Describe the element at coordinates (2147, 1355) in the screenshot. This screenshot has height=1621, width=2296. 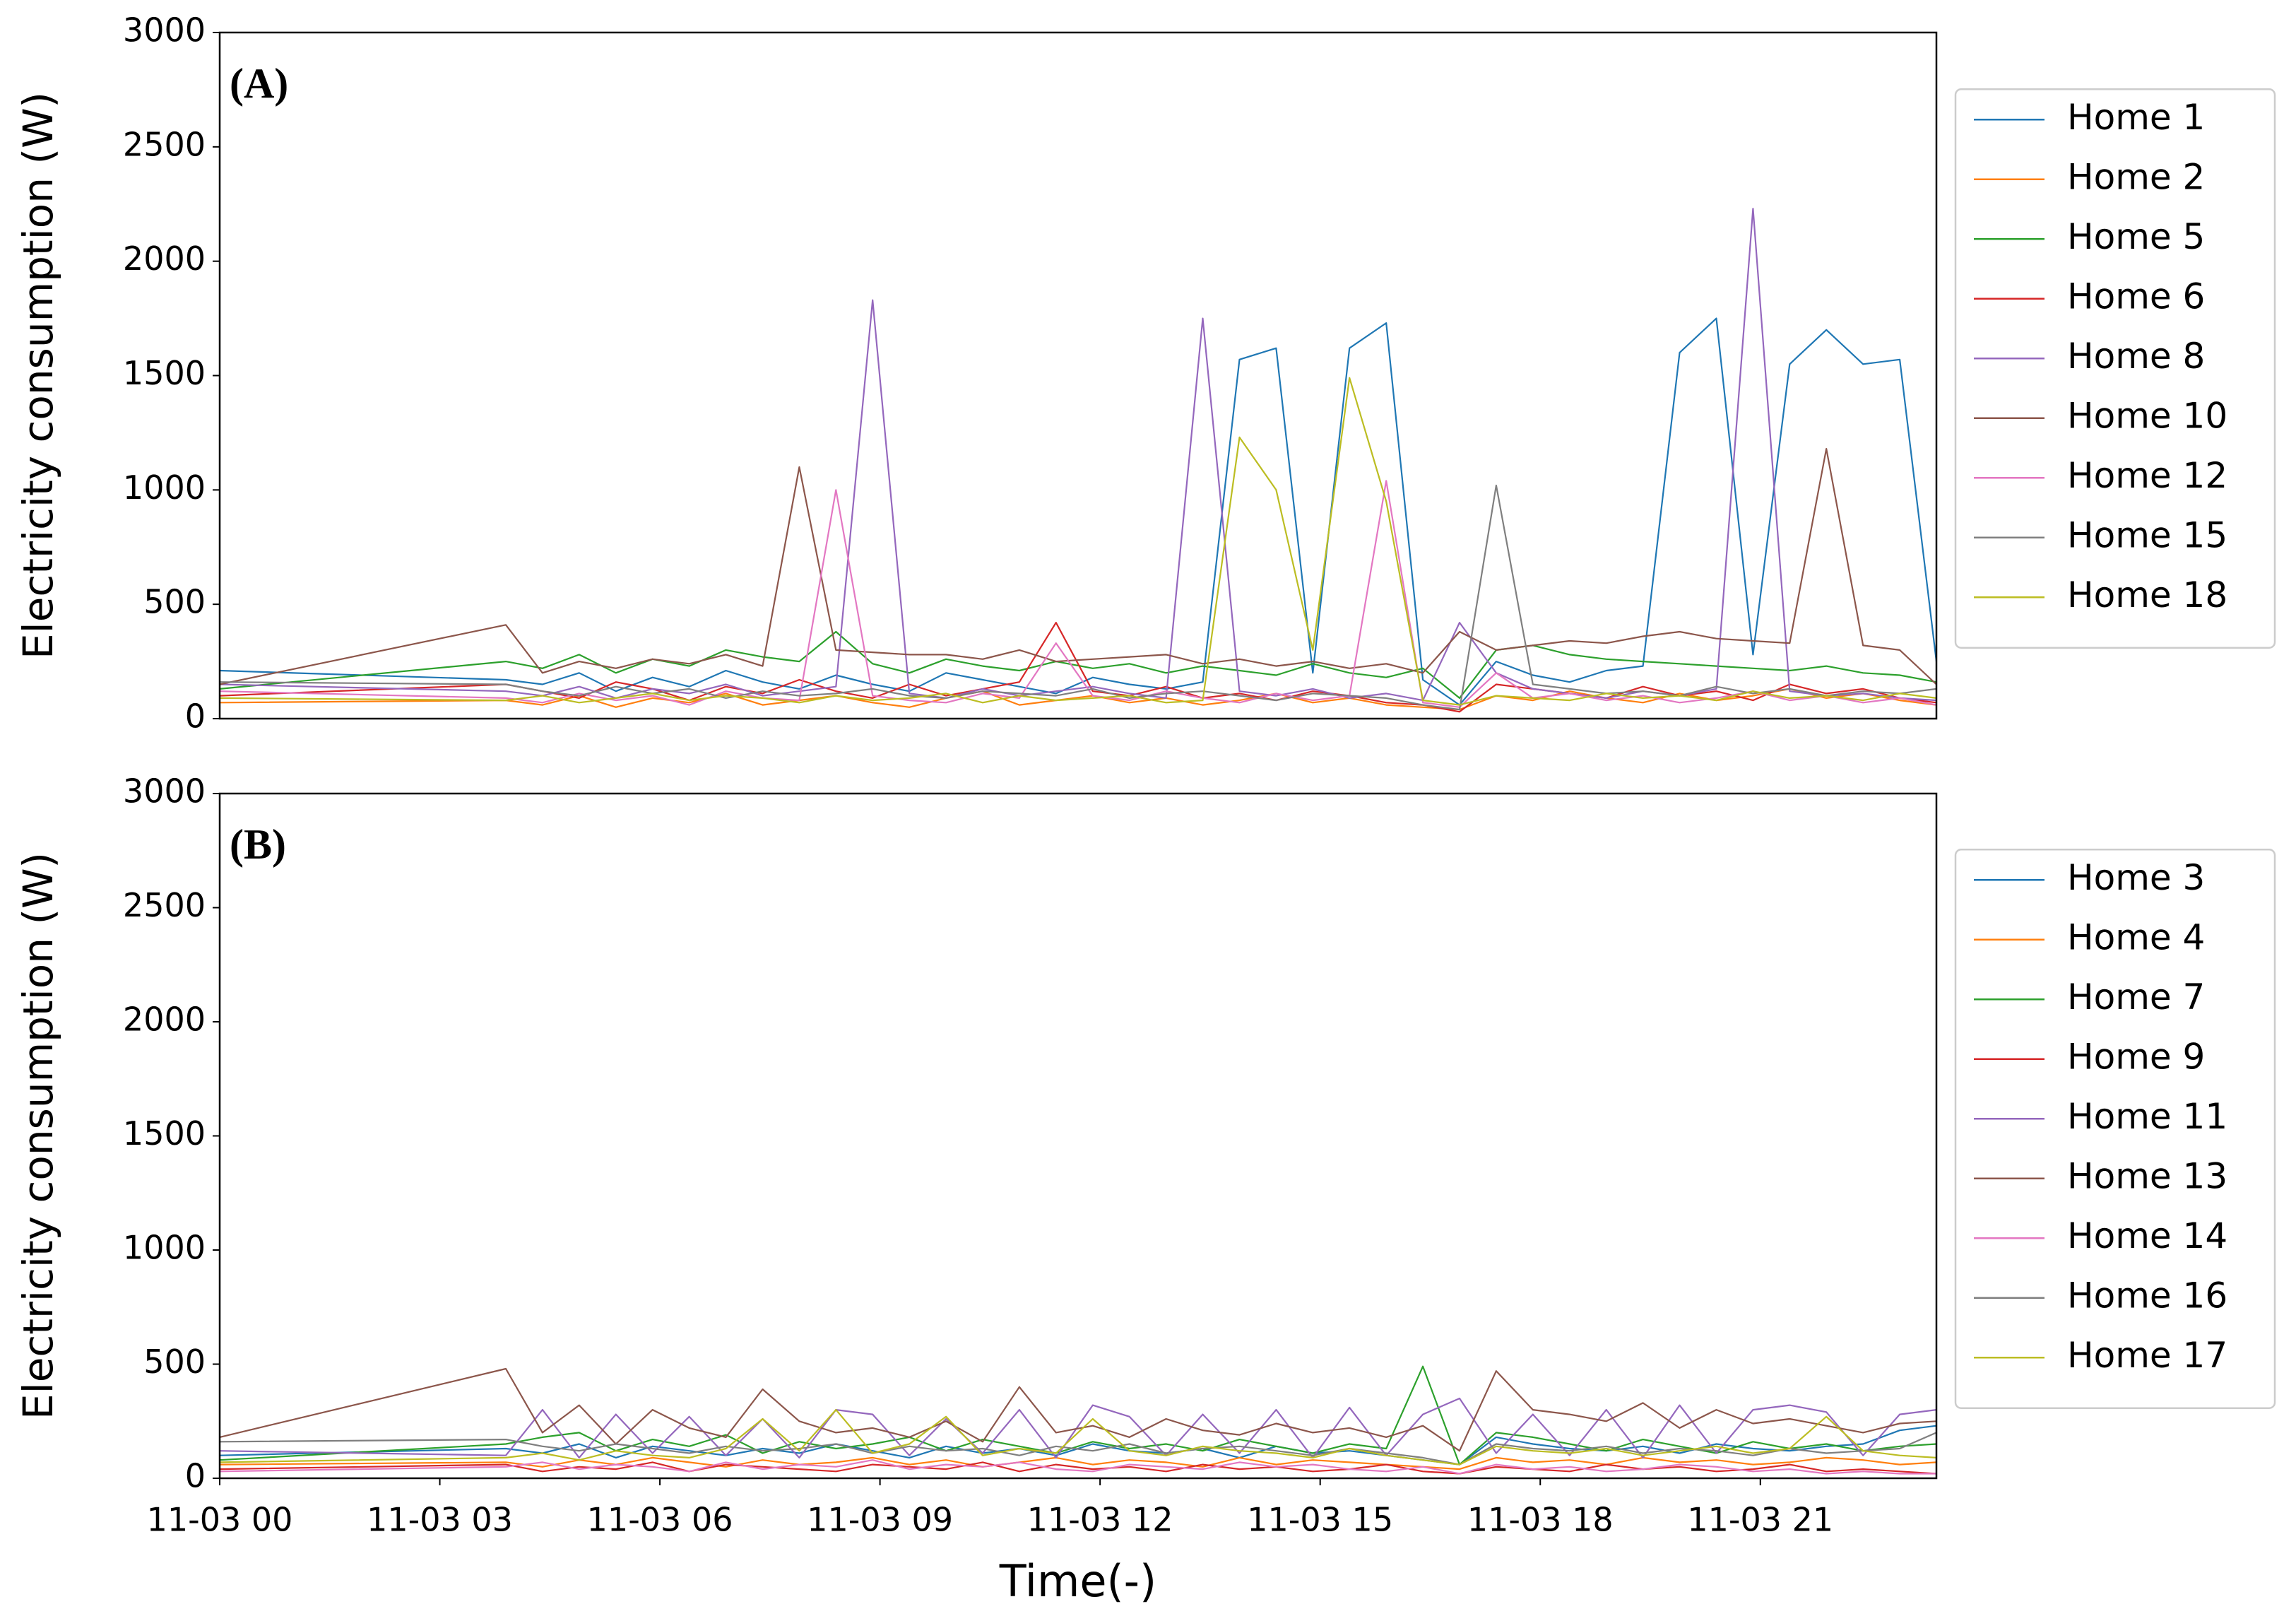
I see `legend-label: Home 17` at that location.